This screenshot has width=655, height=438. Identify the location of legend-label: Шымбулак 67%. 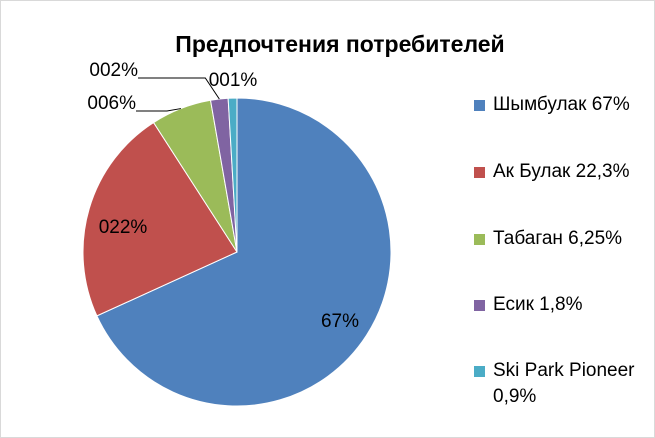
(561, 104).